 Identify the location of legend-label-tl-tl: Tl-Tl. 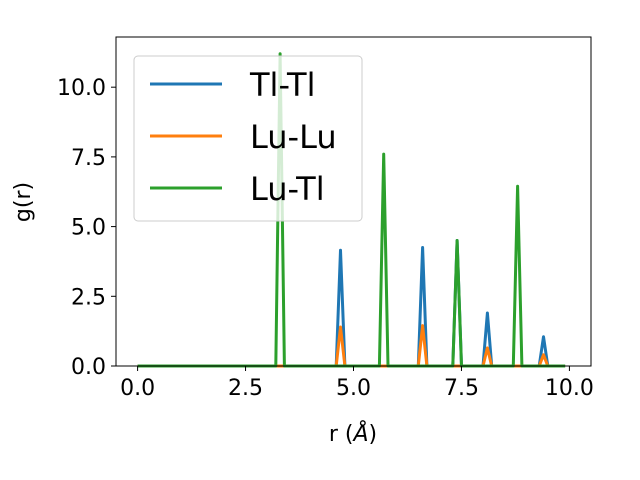
(282, 85).